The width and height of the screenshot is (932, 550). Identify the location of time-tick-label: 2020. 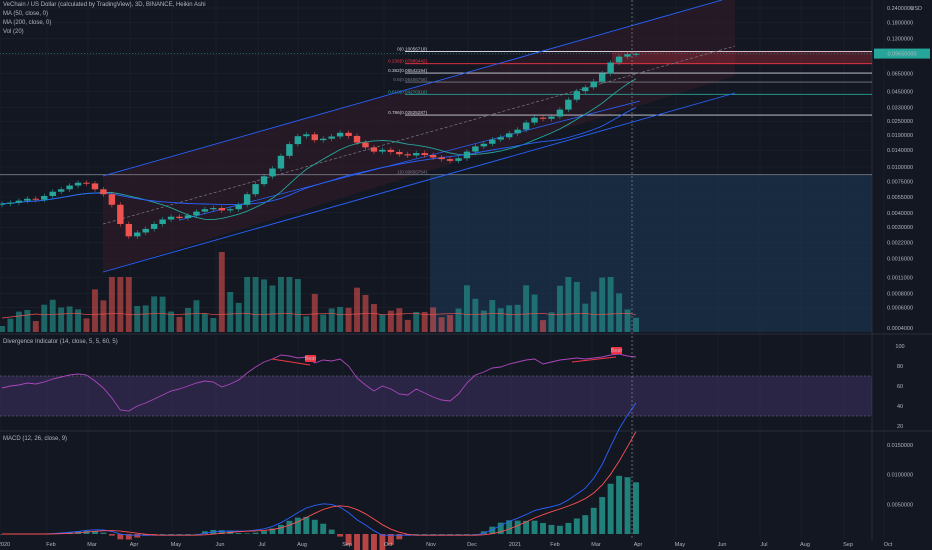
(5, 545).